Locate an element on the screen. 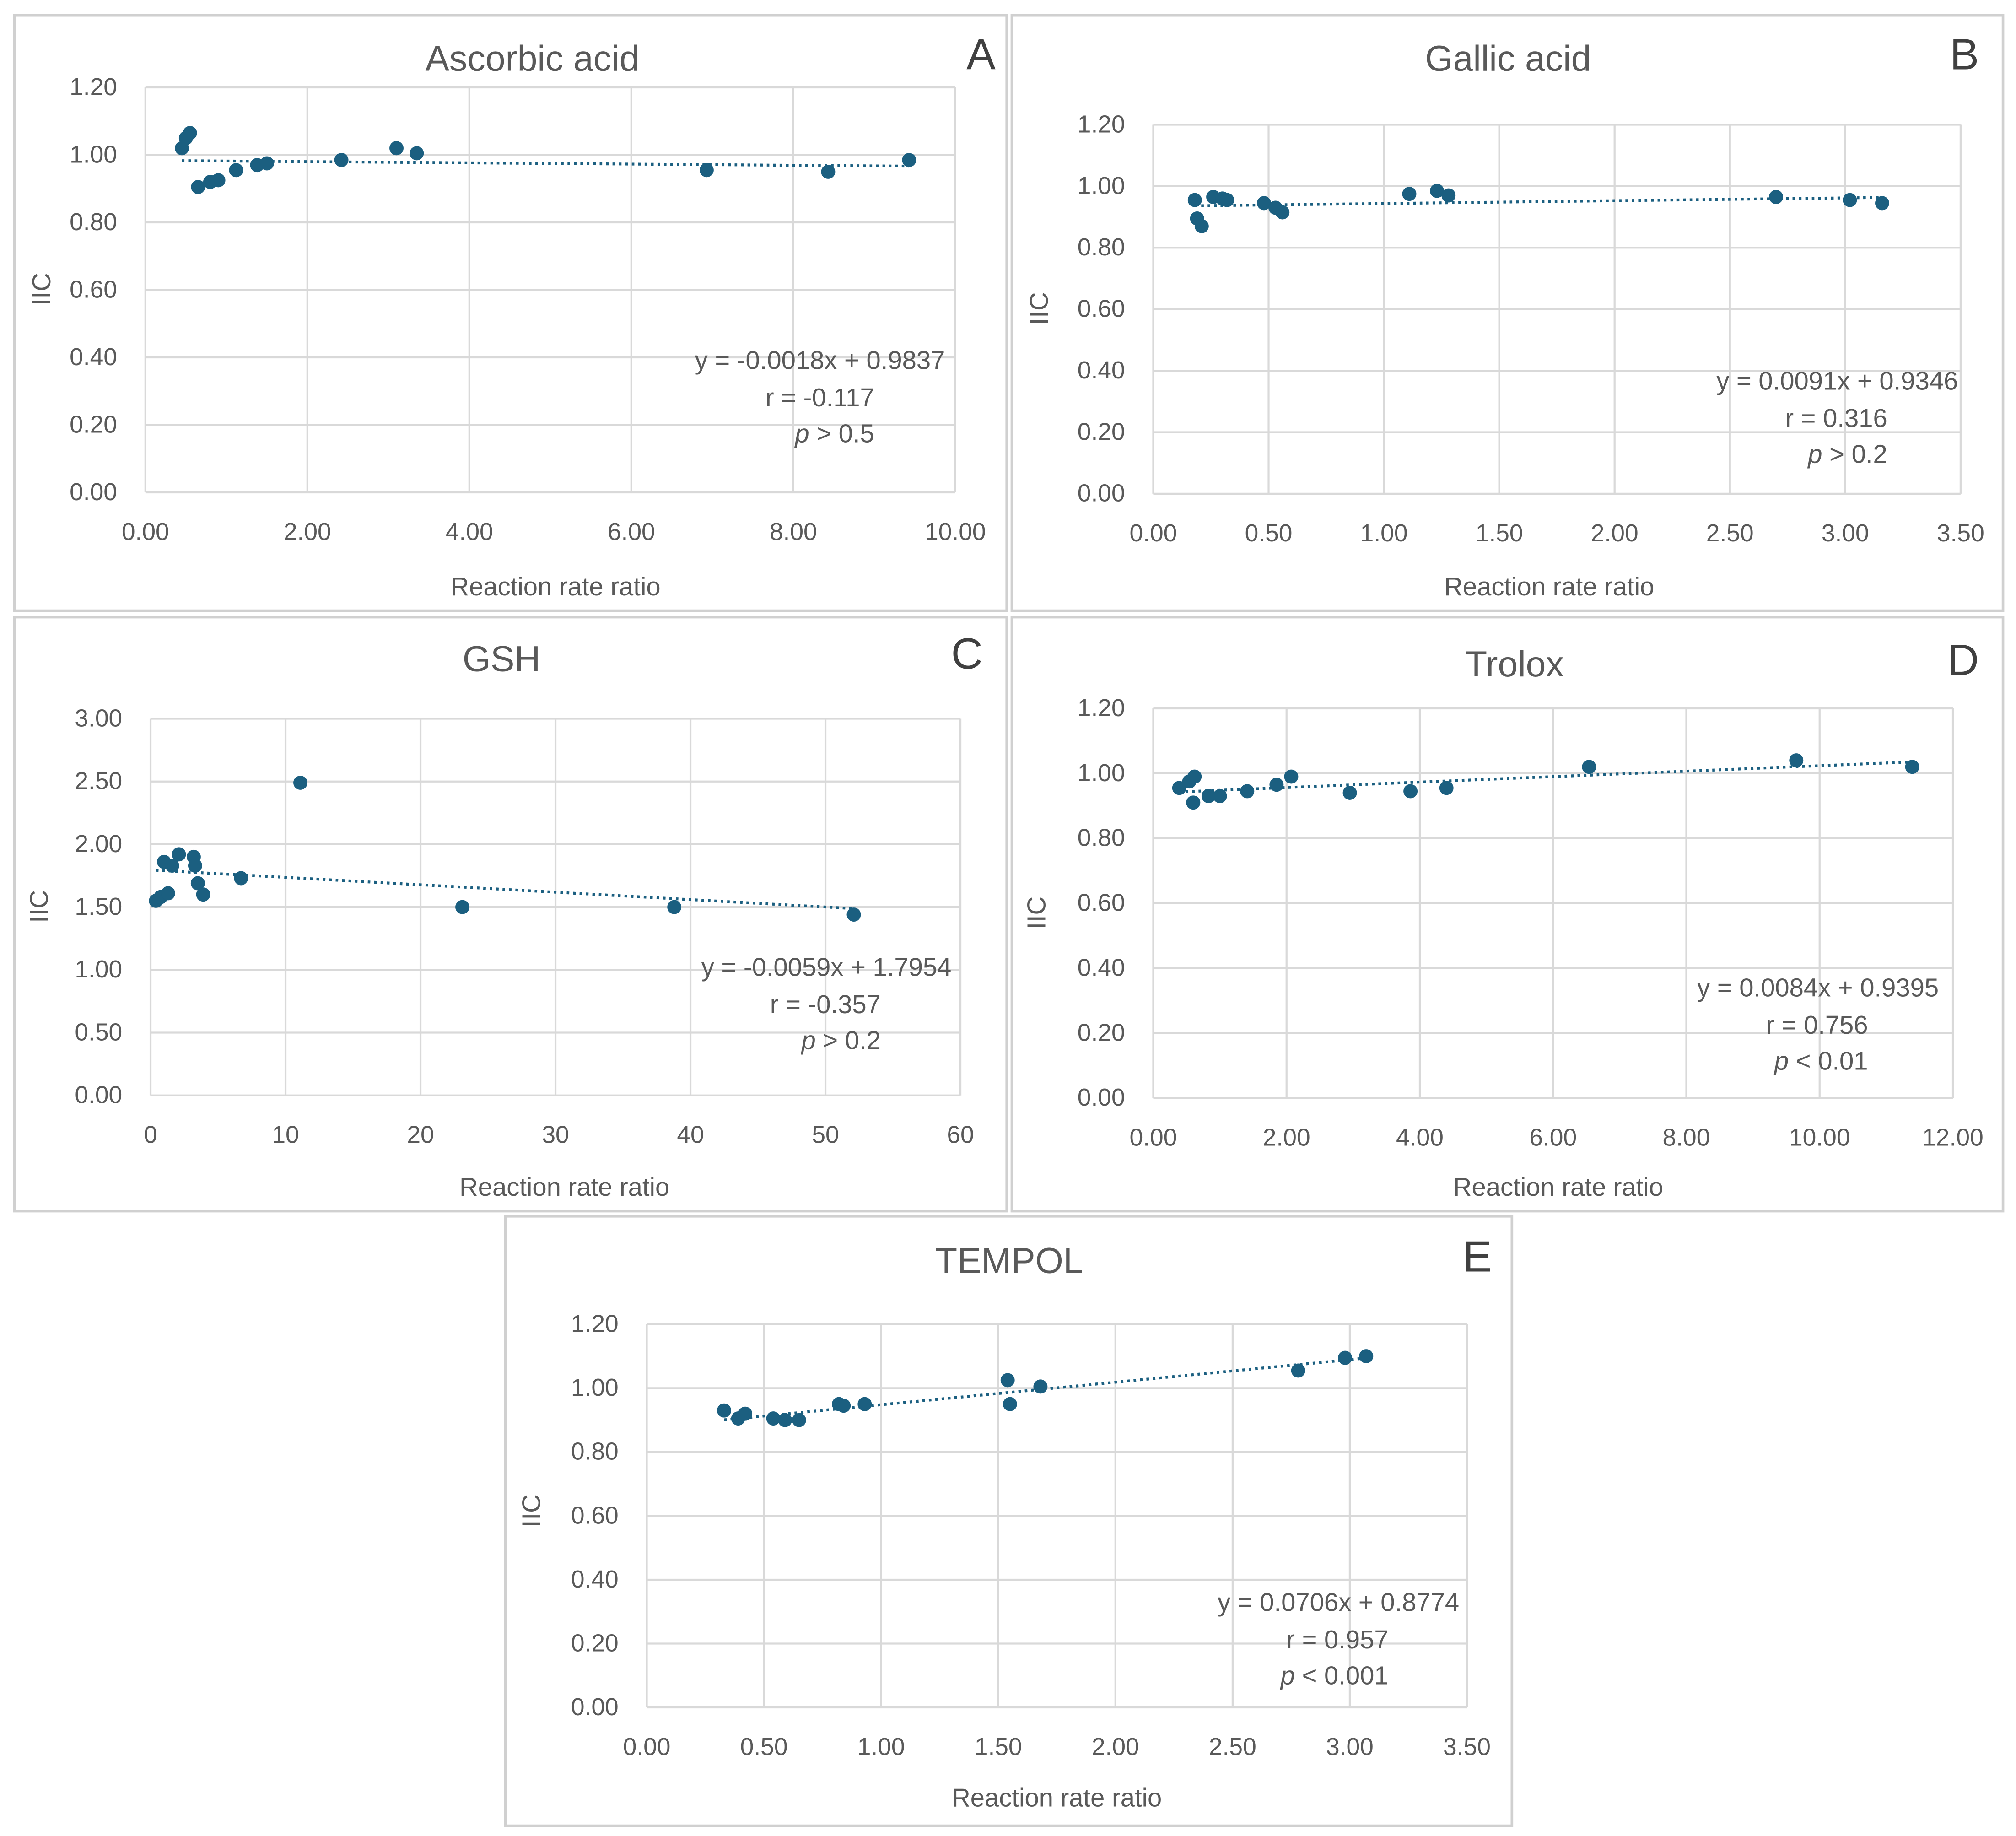 The height and width of the screenshot is (1836, 2016). chart-title: Ascorbic acid is located at coordinates (533, 58).